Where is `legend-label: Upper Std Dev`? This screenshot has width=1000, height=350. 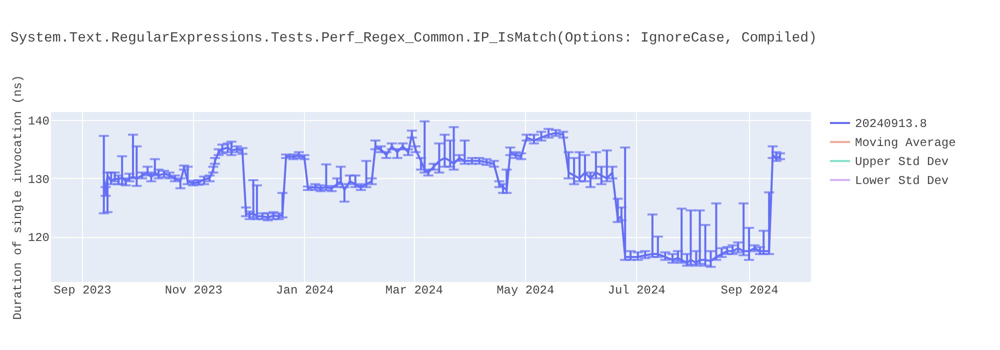
legend-label: Upper Std Dev is located at coordinates (902, 162).